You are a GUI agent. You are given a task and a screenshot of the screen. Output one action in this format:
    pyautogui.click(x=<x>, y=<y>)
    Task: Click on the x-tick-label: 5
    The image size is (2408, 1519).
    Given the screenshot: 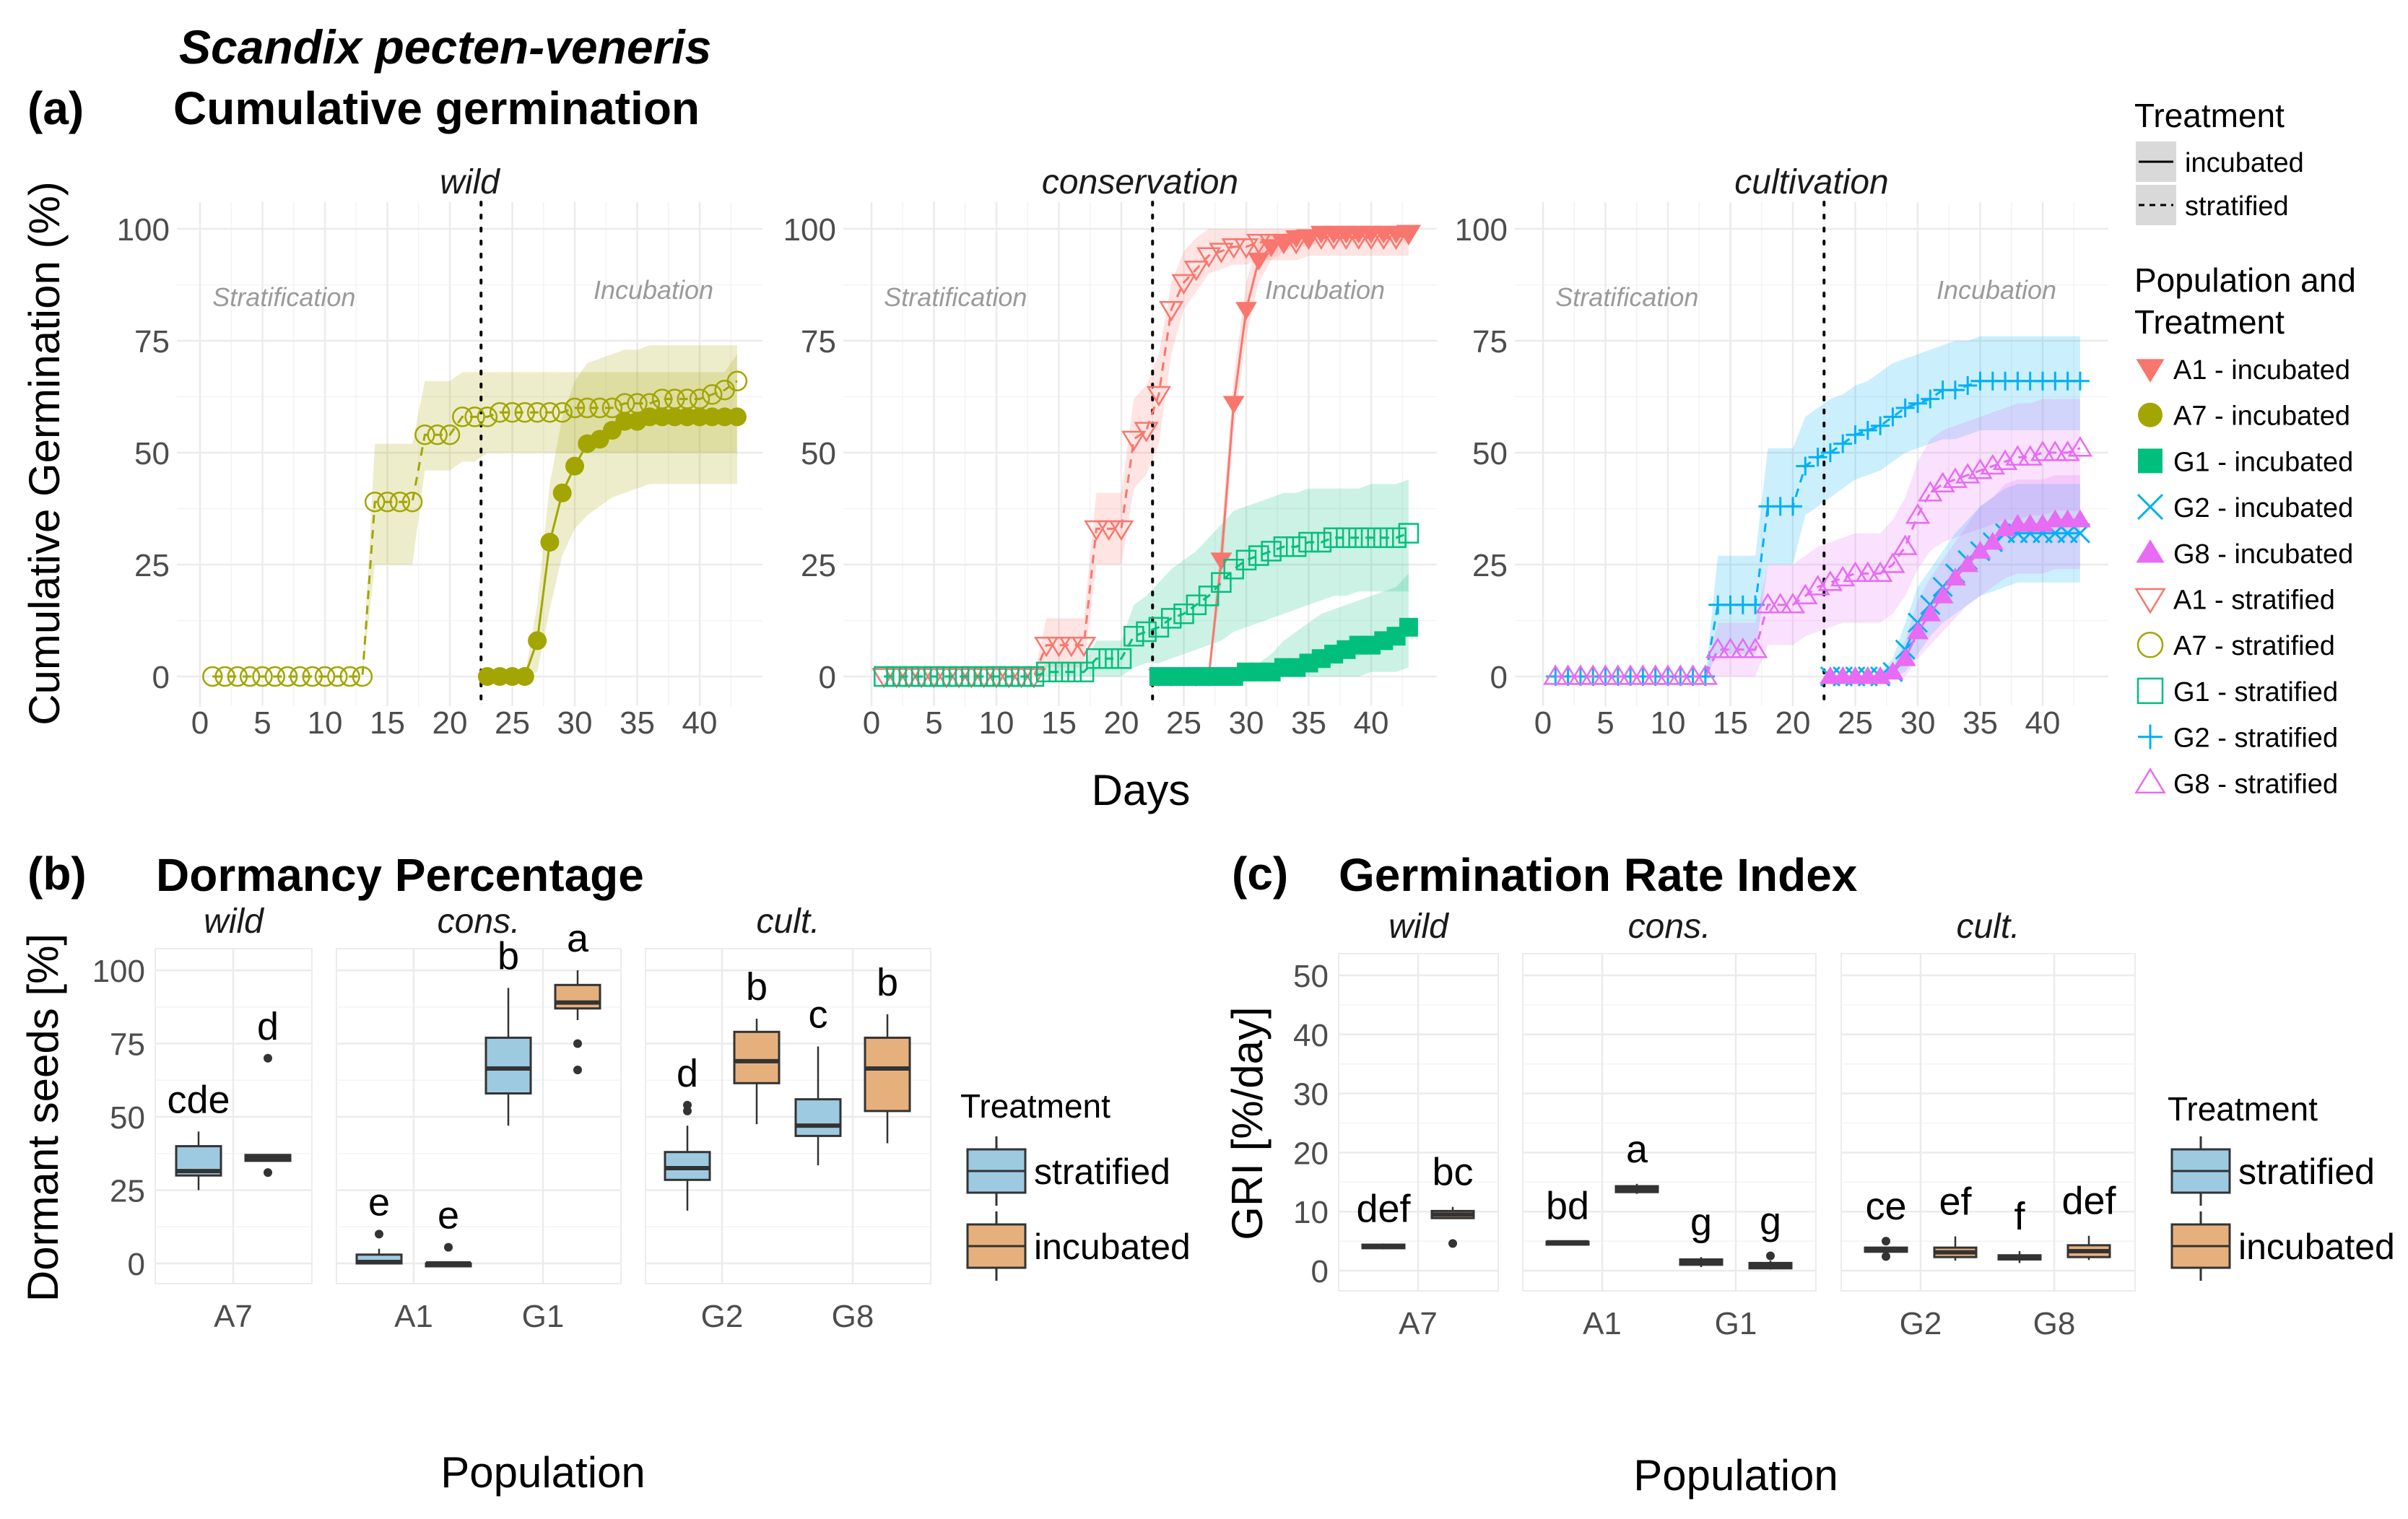 What is the action you would take?
    pyautogui.click(x=933, y=723)
    